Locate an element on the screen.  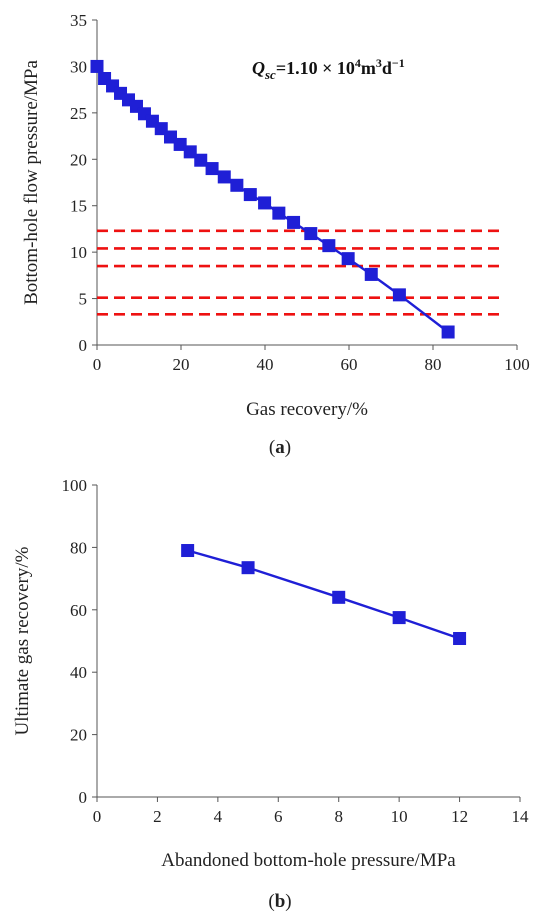
x-tick-label: 60 is located at coordinates (349, 364).